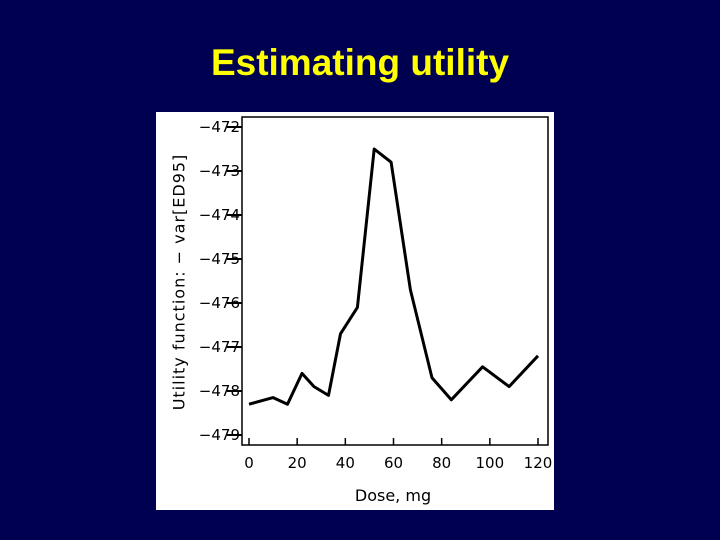 The height and width of the screenshot is (540, 720). What do you see at coordinates (219, 347) in the screenshot?
I see `y-tick-label: −477` at bounding box center [219, 347].